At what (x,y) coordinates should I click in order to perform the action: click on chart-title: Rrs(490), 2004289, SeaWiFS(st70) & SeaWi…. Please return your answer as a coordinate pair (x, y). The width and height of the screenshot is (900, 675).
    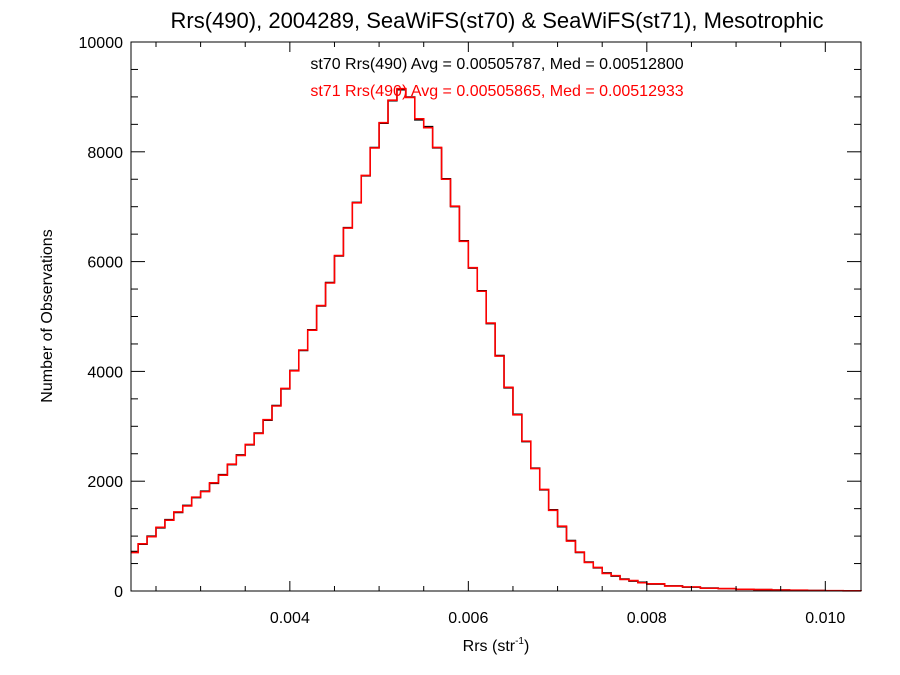
    Looking at the image, I should click on (497, 20).